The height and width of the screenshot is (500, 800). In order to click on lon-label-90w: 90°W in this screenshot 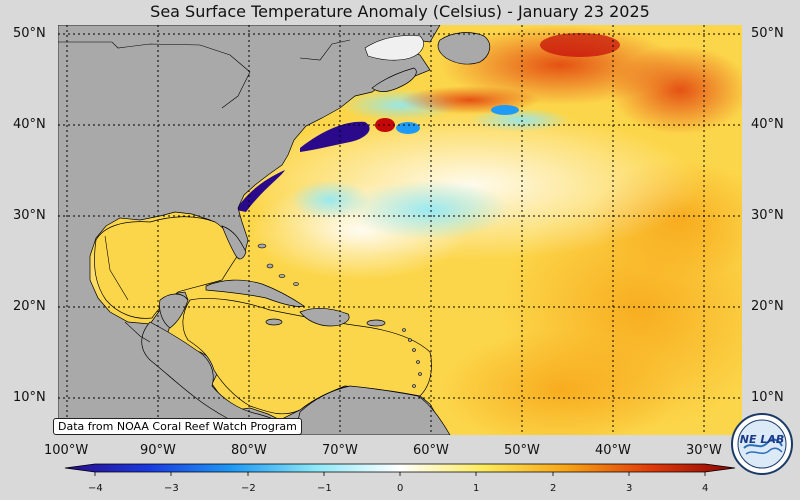, I will do `click(158, 450)`.